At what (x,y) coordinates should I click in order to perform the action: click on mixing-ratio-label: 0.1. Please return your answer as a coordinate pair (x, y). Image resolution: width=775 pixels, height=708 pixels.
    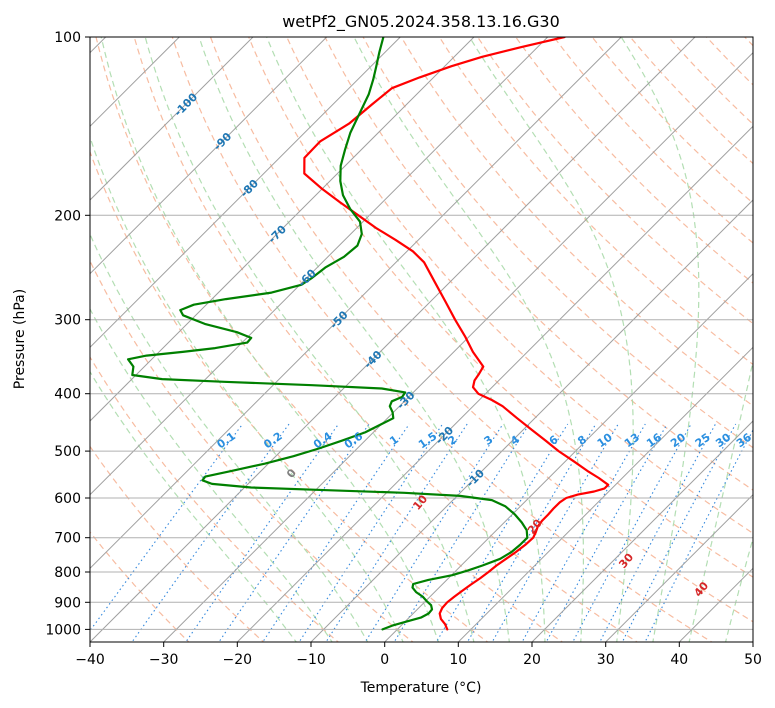
    Looking at the image, I should click on (226, 441).